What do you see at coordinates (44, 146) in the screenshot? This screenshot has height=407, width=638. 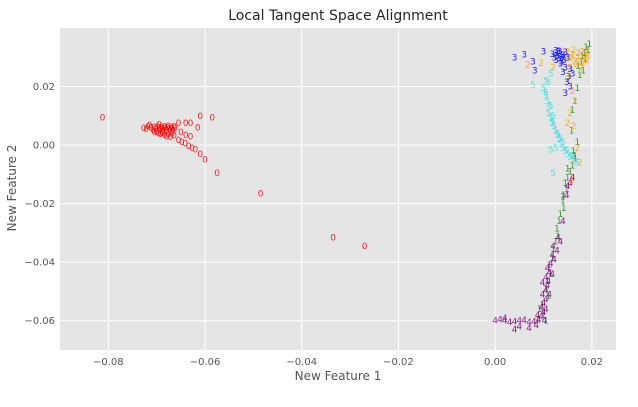 I see `y-tick-label: 0.00` at bounding box center [44, 146].